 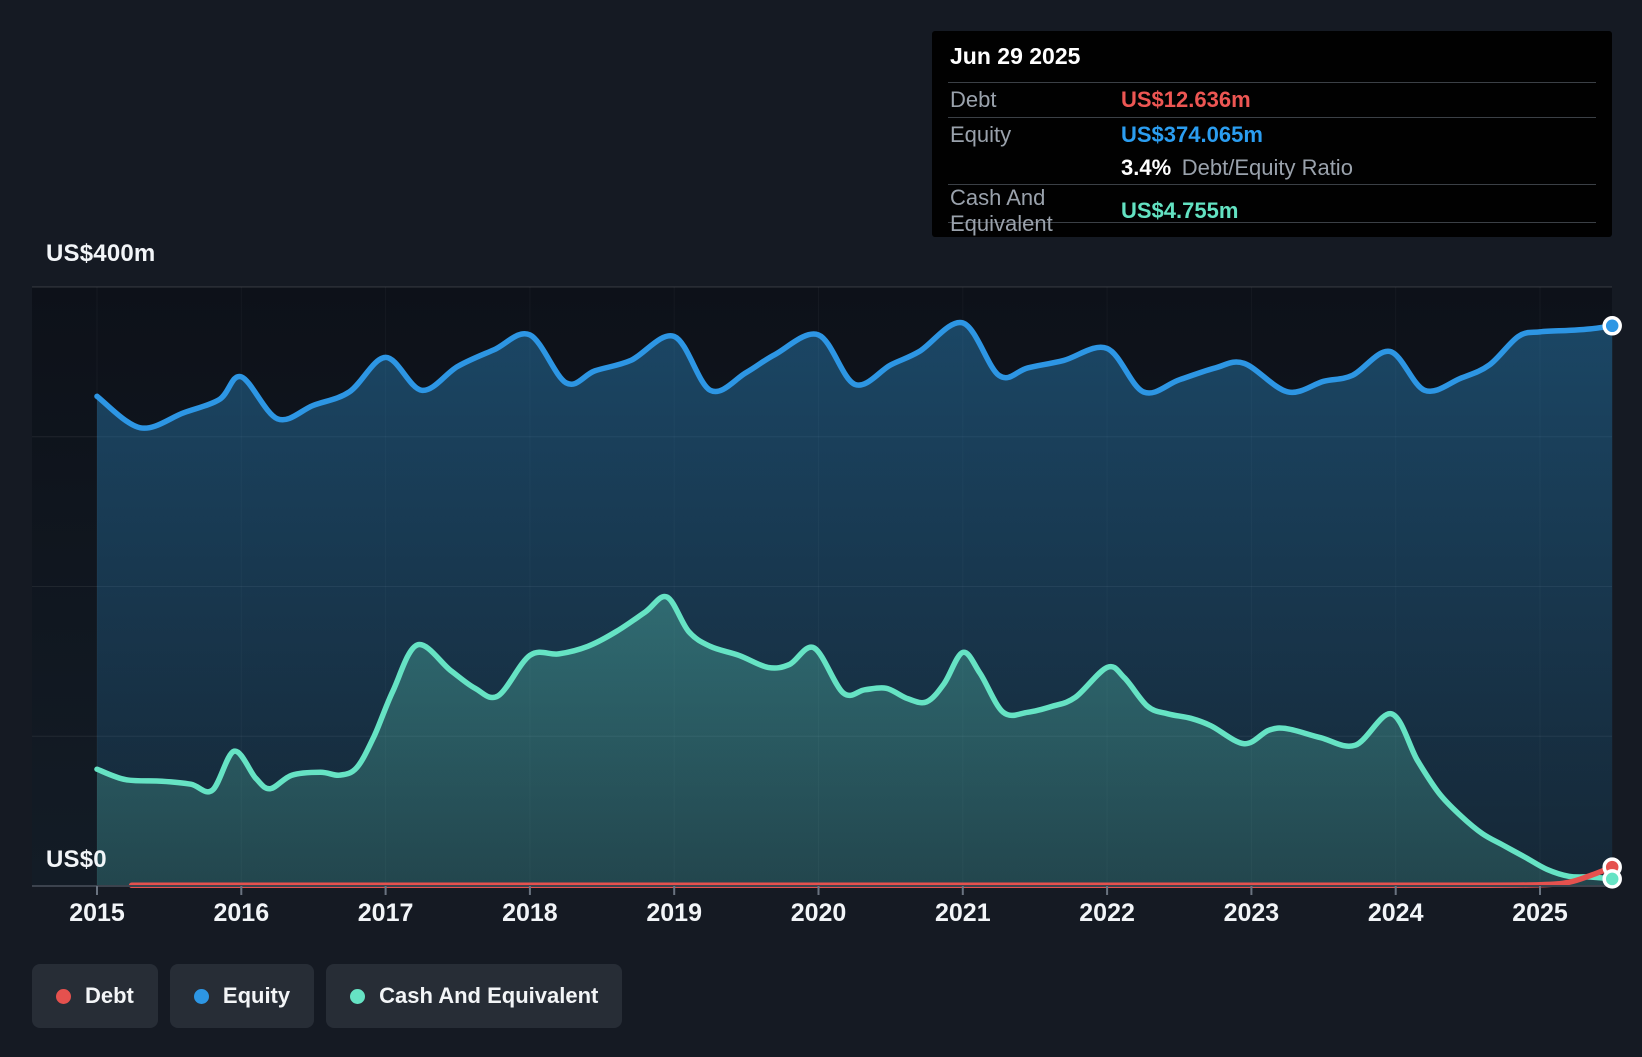 What do you see at coordinates (1612, 879) in the screenshot?
I see `cash-end-dot` at bounding box center [1612, 879].